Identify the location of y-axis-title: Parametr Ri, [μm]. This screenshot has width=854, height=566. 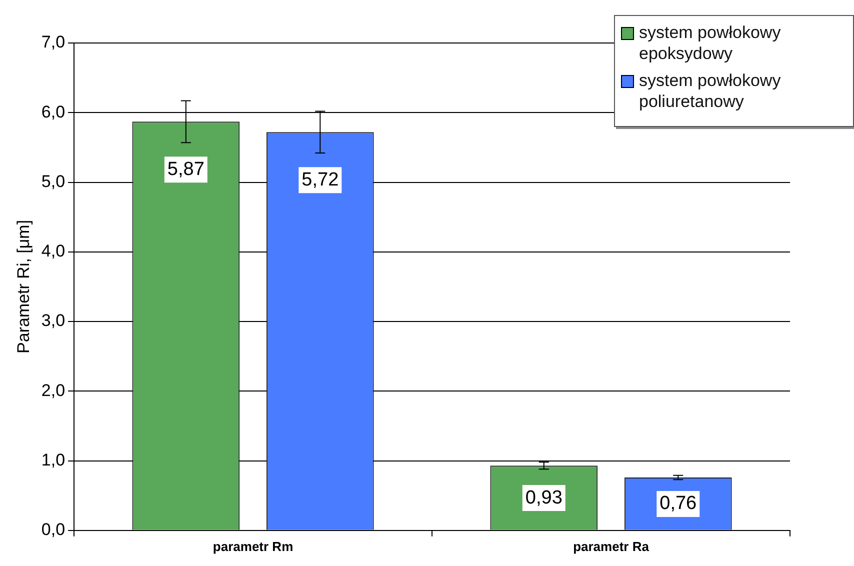
(23, 287).